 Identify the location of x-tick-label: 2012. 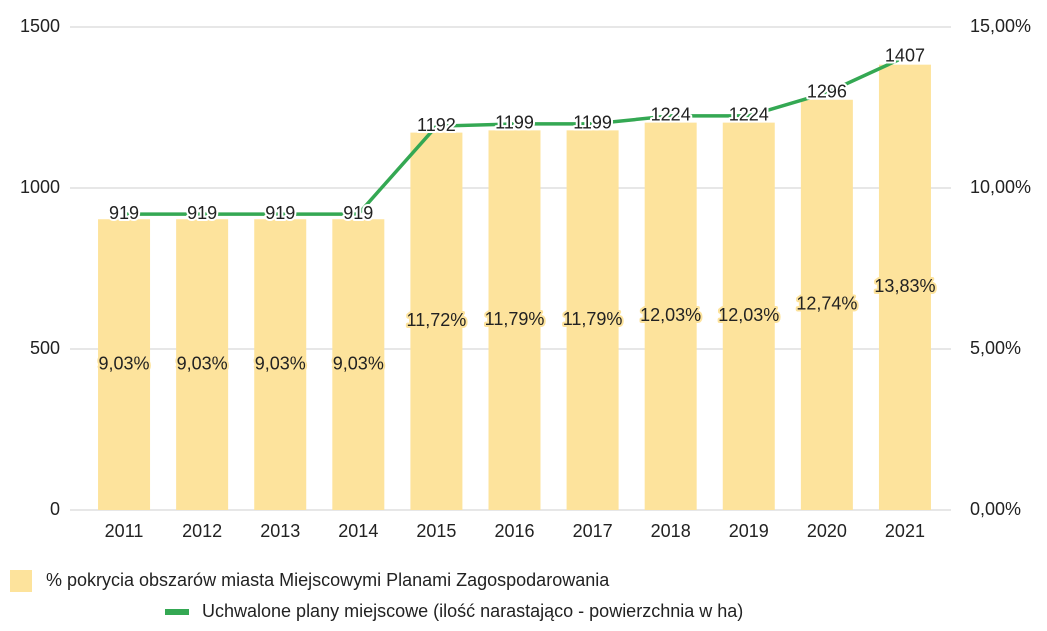
(202, 531).